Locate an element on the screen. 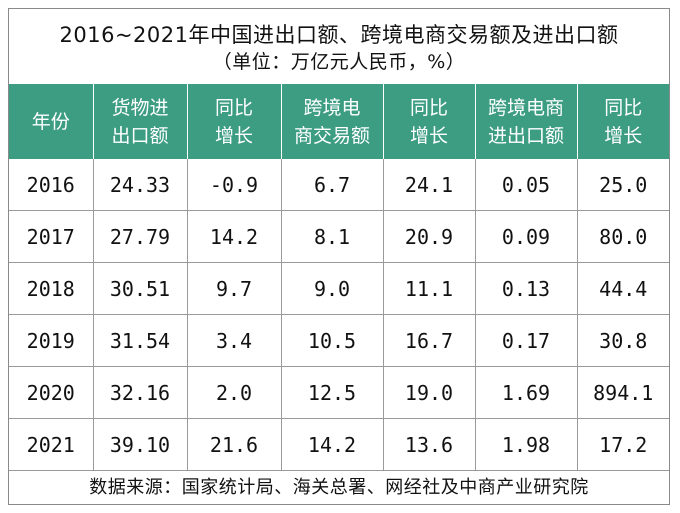 This screenshot has width=680, height=513. cell: 19.0 is located at coordinates (428, 392).